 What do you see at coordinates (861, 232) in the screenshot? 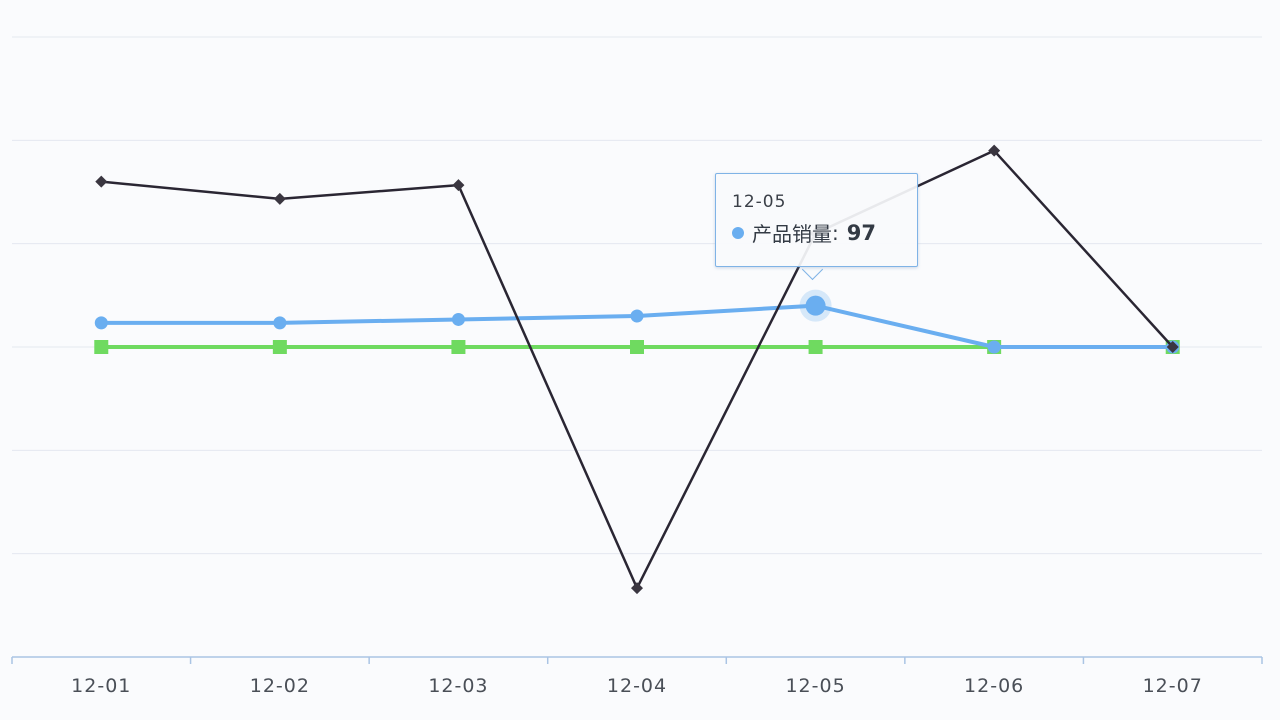
I see `tooltip-value: 97` at bounding box center [861, 232].